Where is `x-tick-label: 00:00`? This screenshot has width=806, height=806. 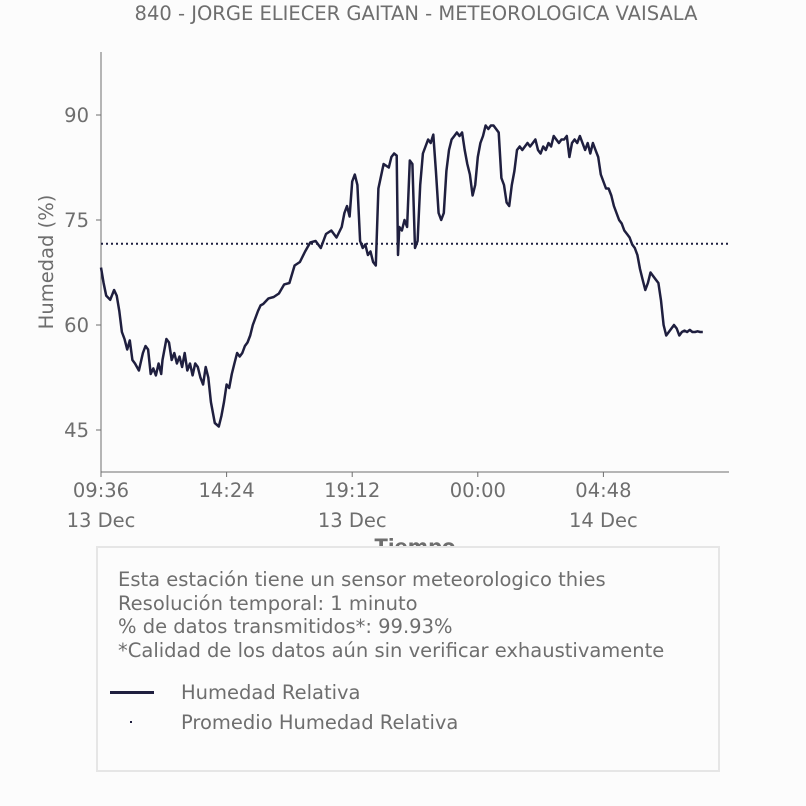
x-tick-label: 00:00 is located at coordinates (478, 490).